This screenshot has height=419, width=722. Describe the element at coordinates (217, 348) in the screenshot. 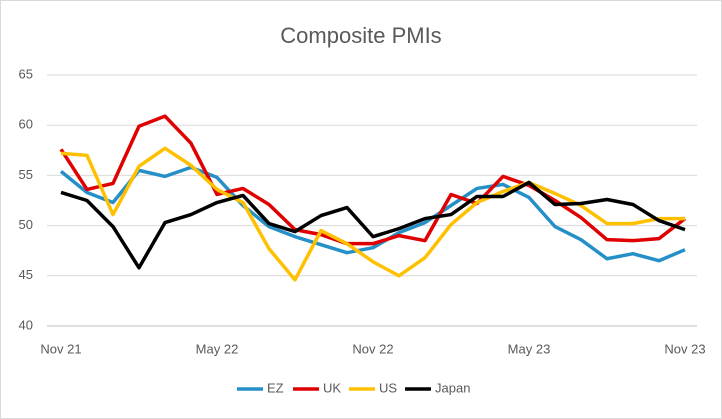

I see `x-tick-label: May 22` at that location.